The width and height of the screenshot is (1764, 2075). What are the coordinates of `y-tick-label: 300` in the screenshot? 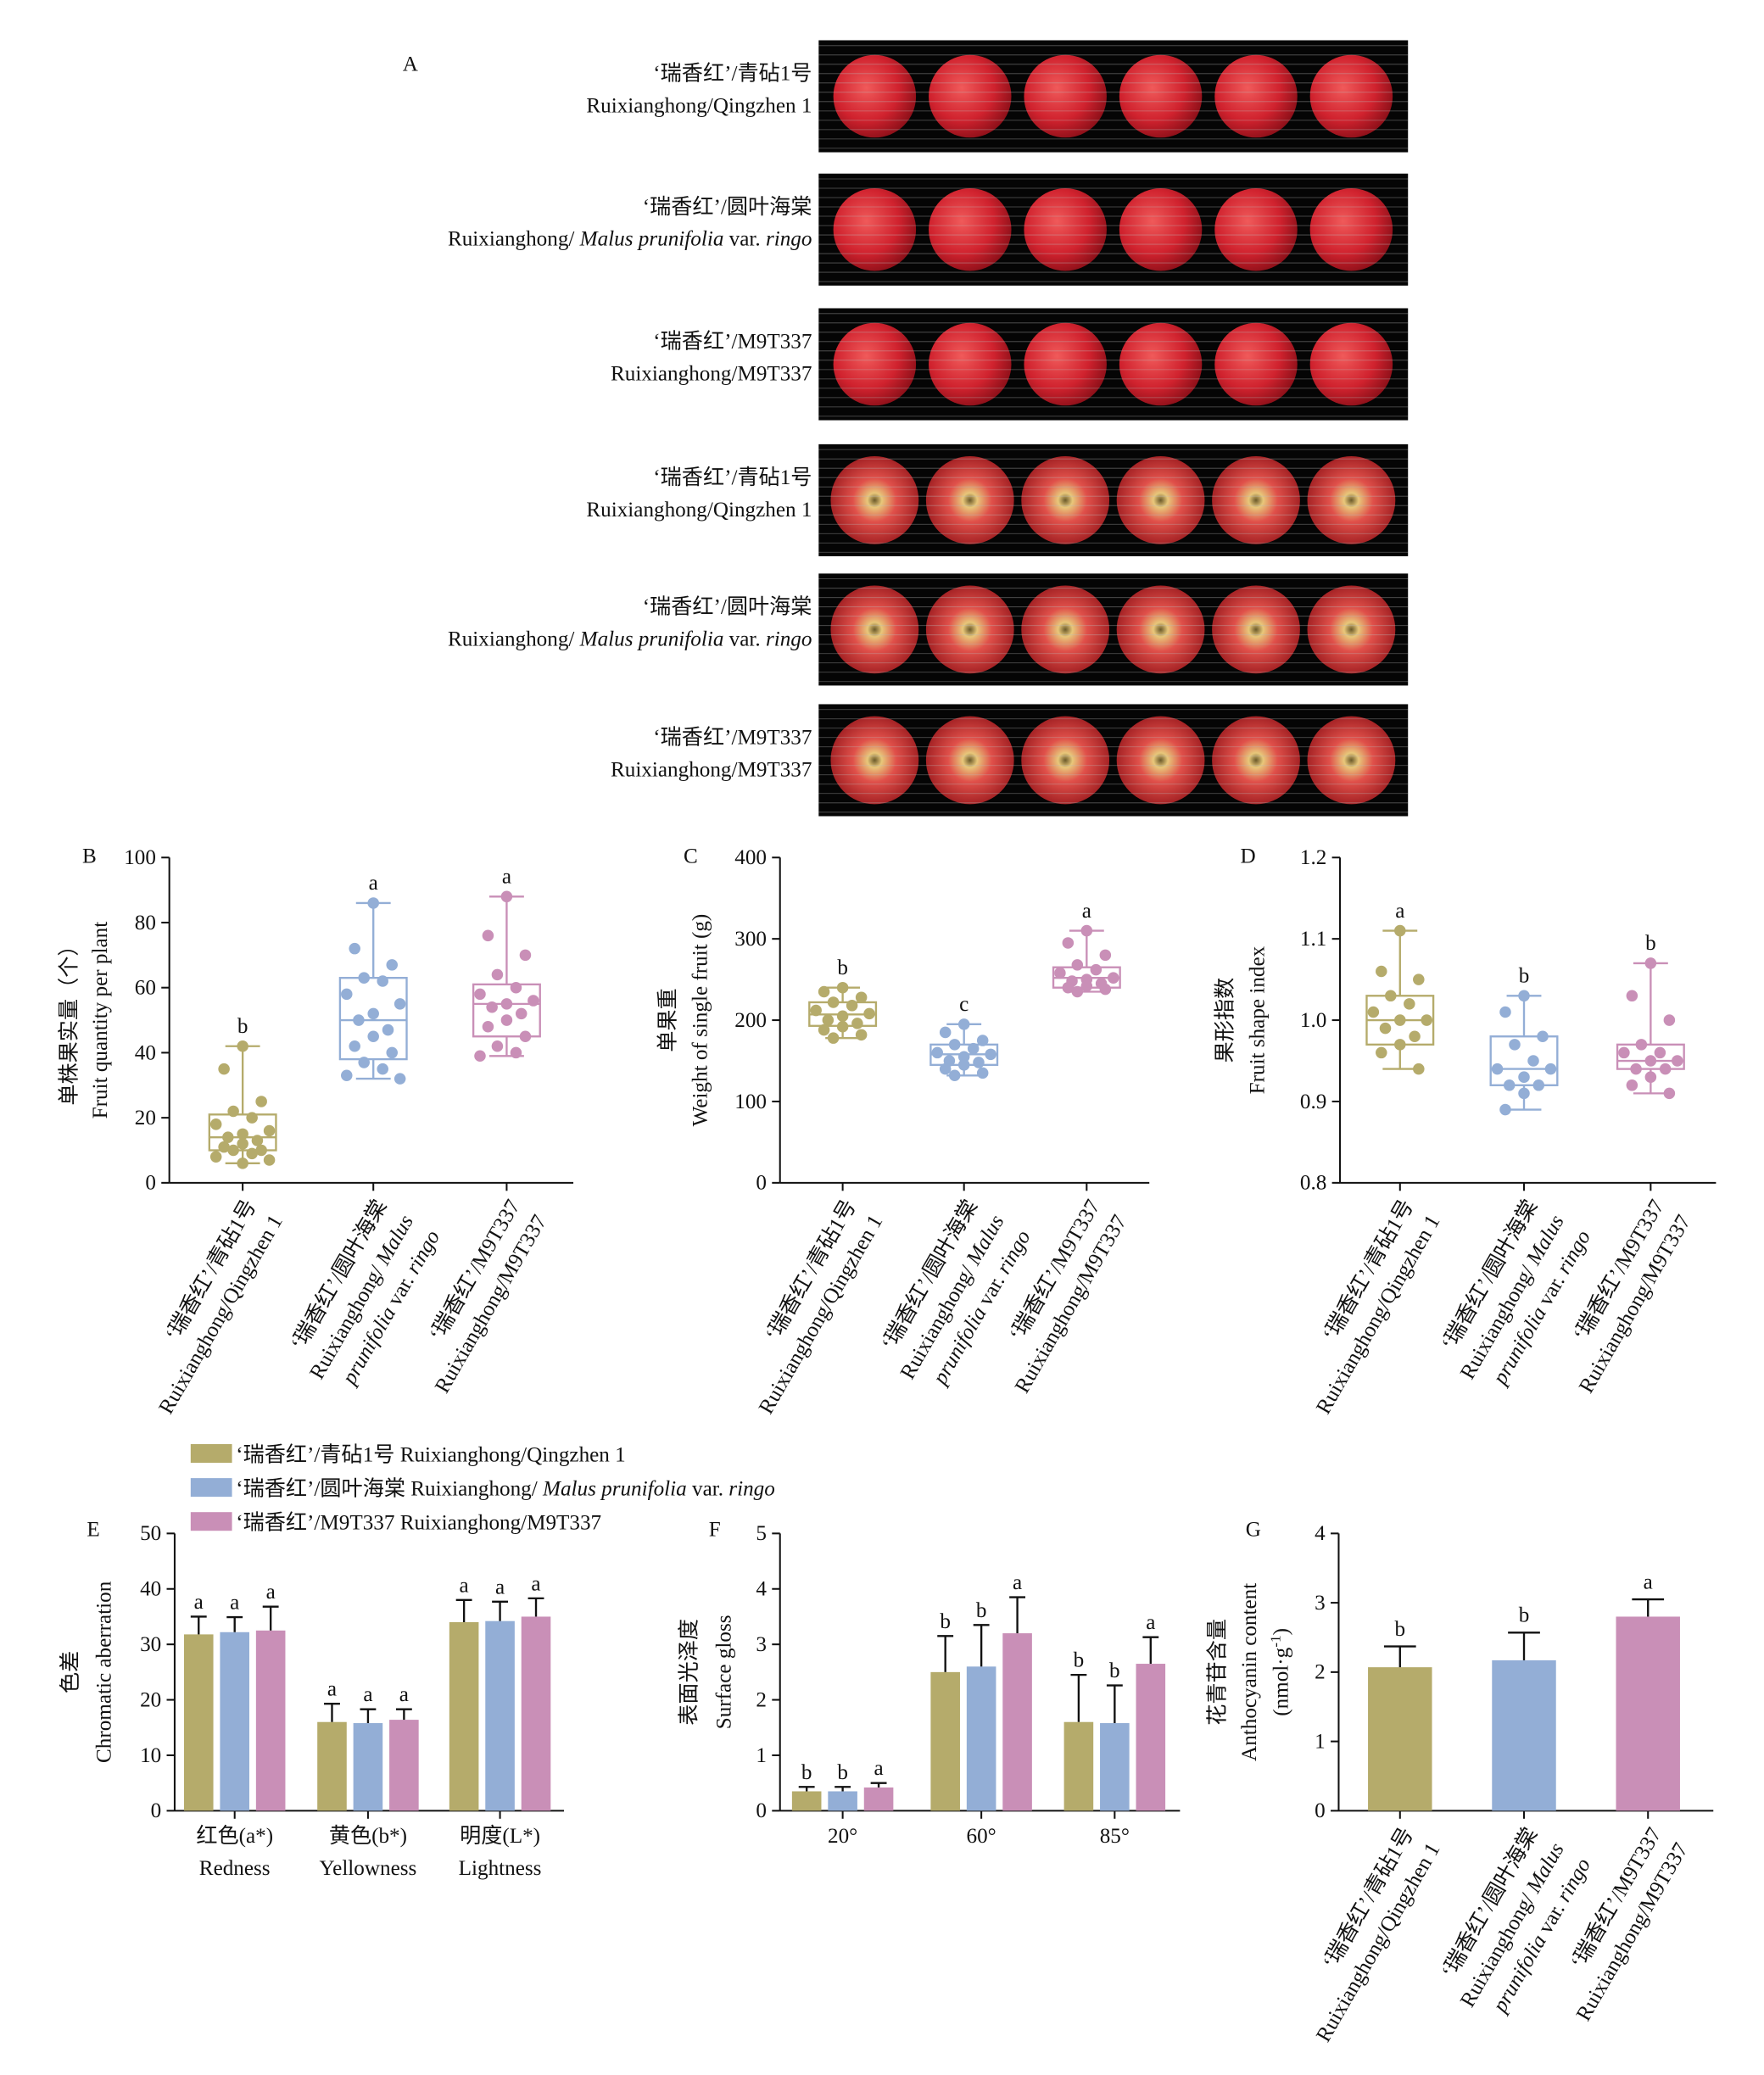 It's located at (750, 940).